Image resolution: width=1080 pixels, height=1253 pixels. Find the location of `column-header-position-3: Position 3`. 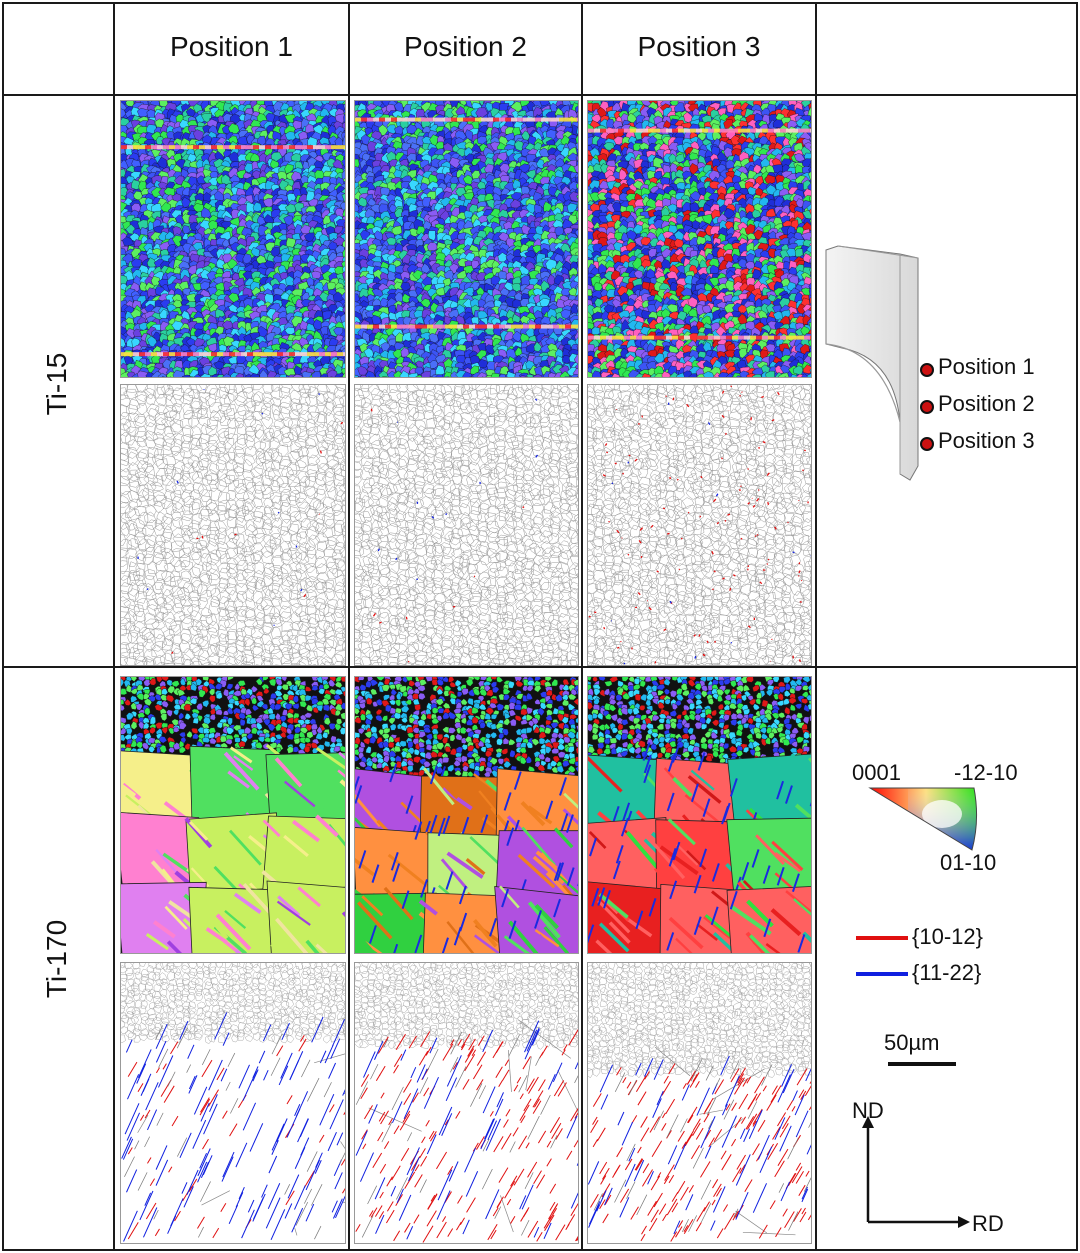

column-header-position-3: Position 3 is located at coordinates (699, 46).